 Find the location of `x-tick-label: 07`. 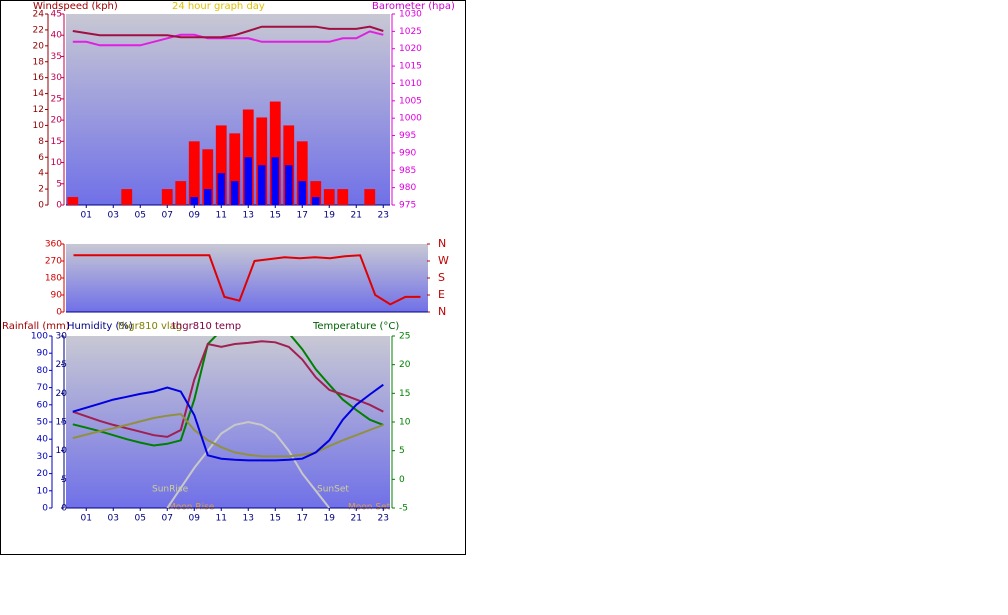

x-tick-label: 07 is located at coordinates (167, 216).